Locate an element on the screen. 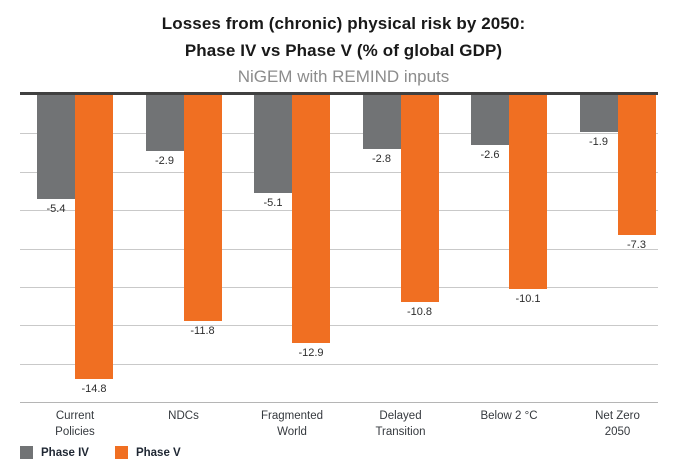 The width and height of the screenshot is (687, 476). legend-item-phase-v: Phase V is located at coordinates (147, 452).